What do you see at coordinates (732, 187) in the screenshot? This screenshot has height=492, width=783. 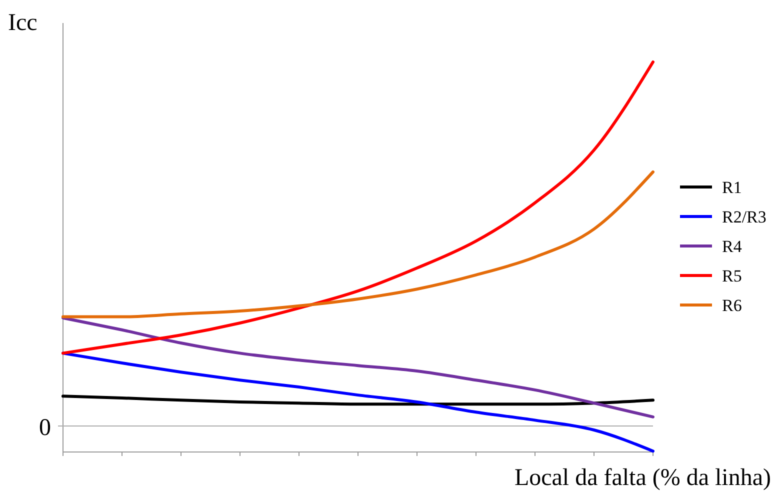 I see `legend-label: R1` at bounding box center [732, 187].